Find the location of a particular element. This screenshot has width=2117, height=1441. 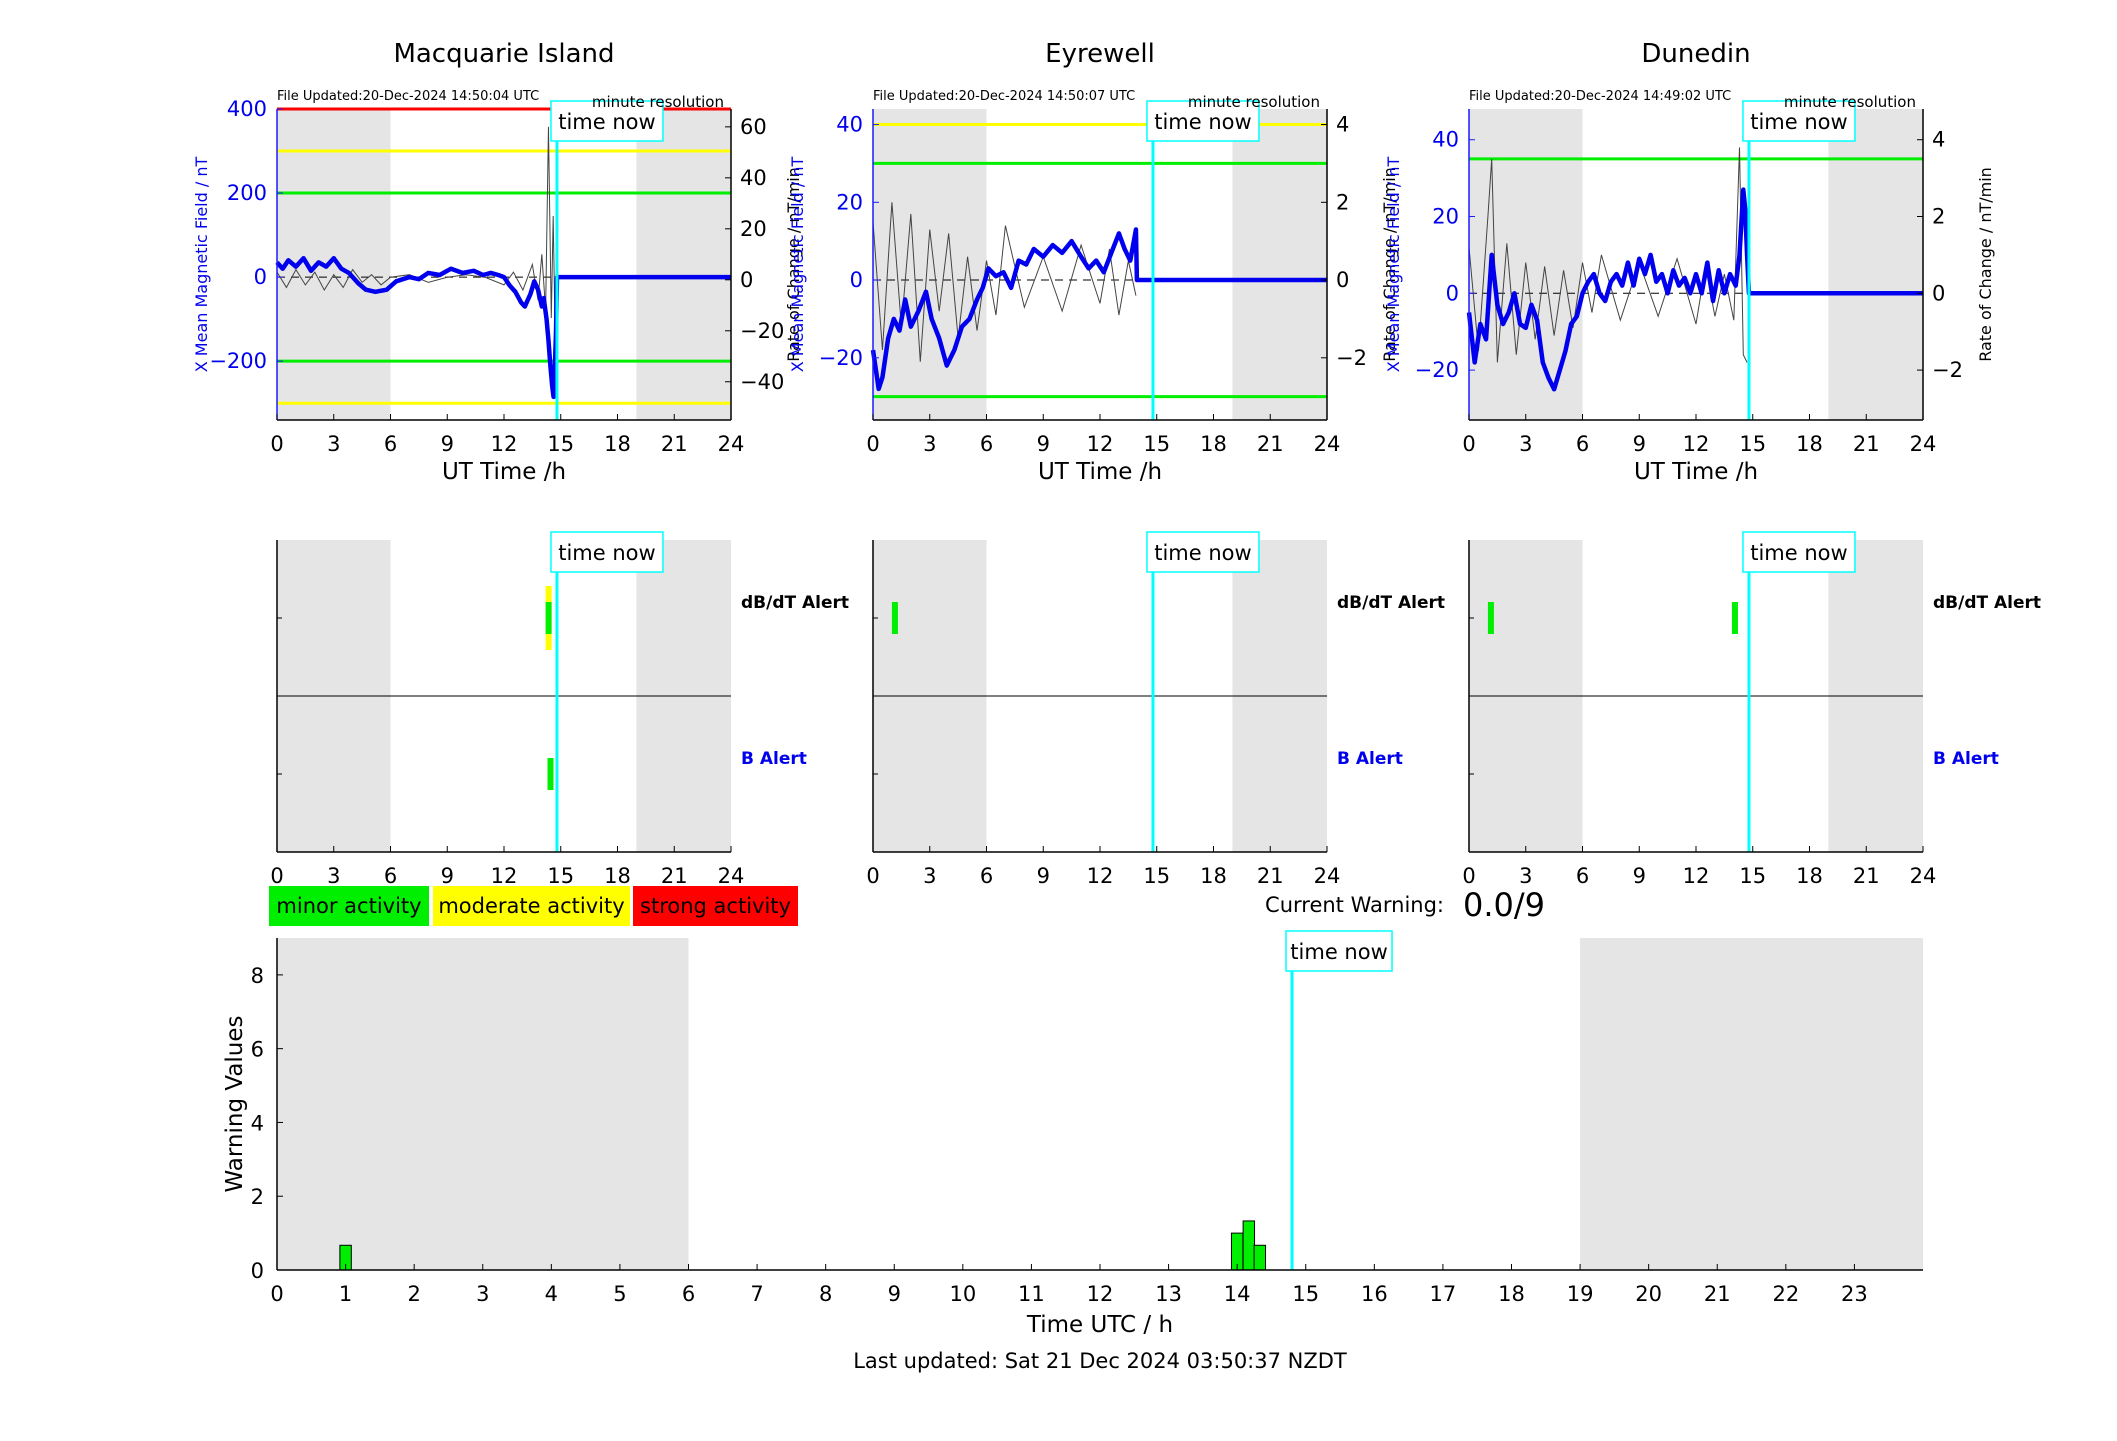

y-tick-label: 8 is located at coordinates (257, 976).